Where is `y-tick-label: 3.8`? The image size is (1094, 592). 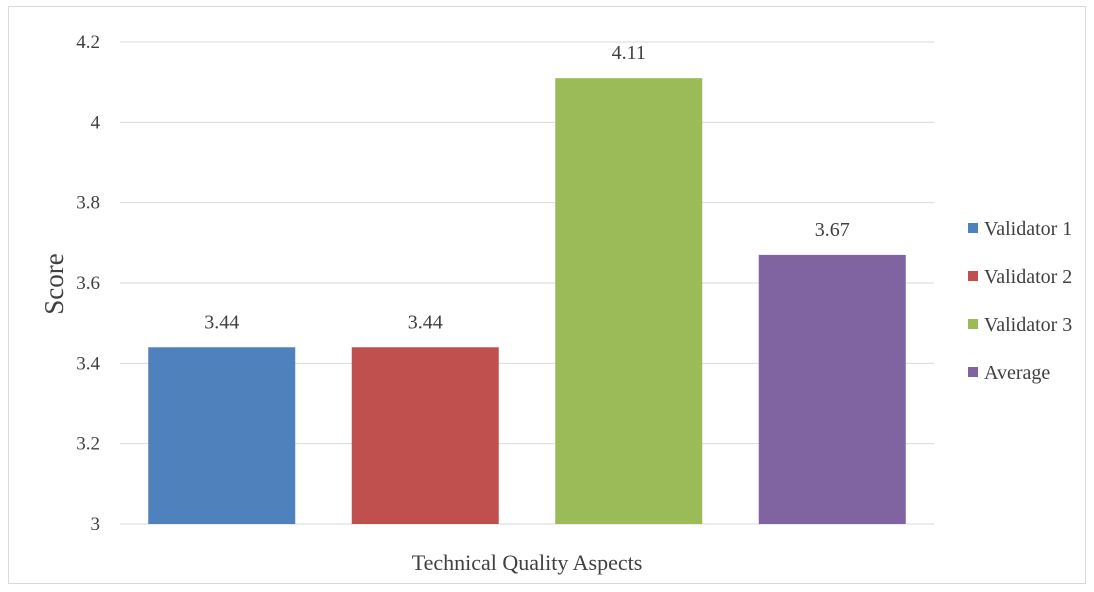 y-tick-label: 3.8 is located at coordinates (88, 203).